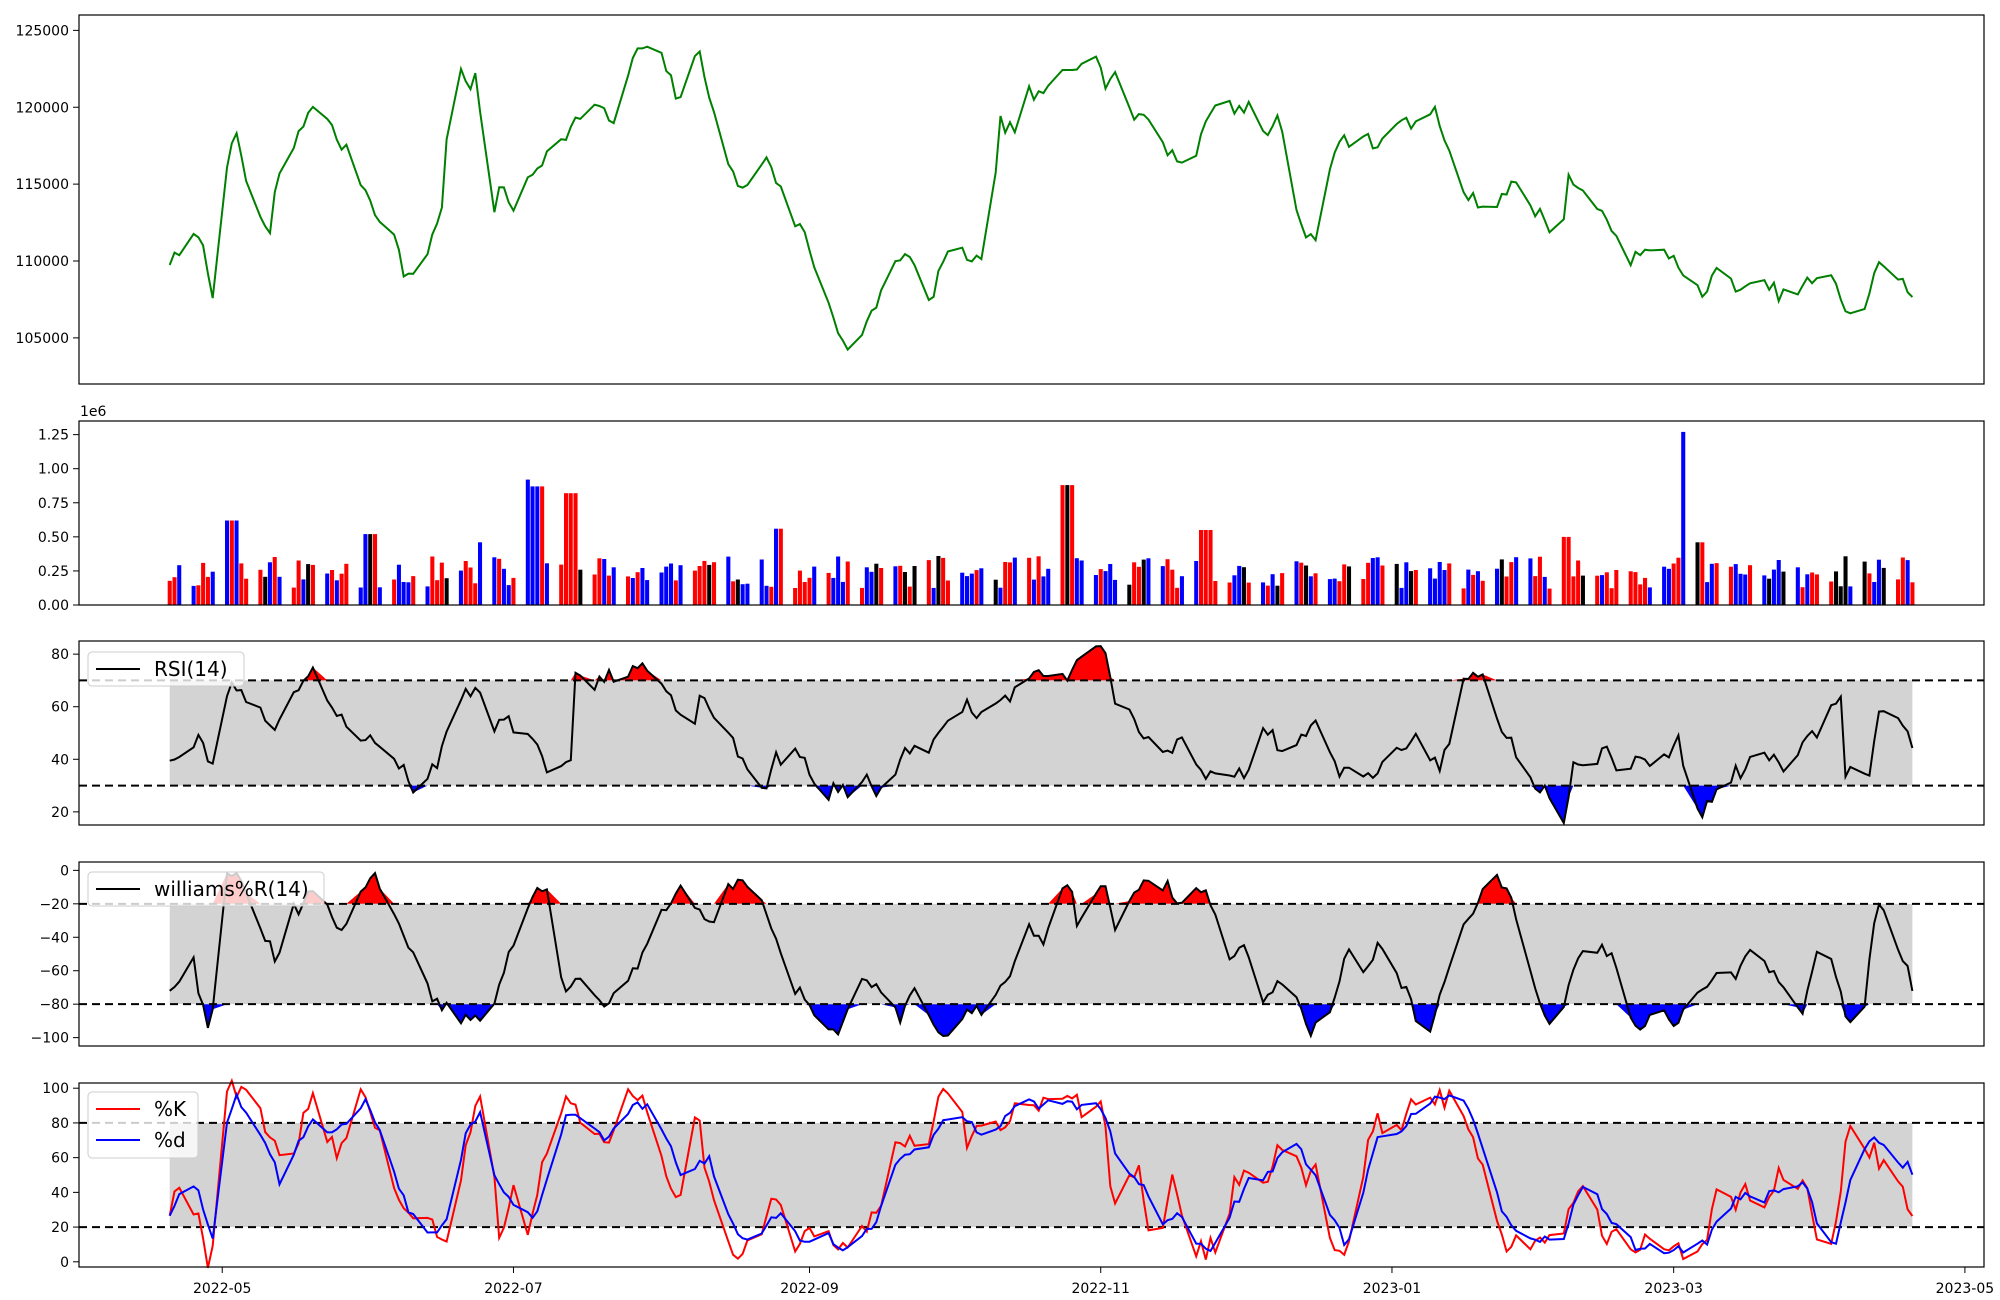 Image resolution: width=2000 pixels, height=1300 pixels. What do you see at coordinates (191, 669) in the screenshot?
I see `rsi-legend-label: RSI(14)` at bounding box center [191, 669].